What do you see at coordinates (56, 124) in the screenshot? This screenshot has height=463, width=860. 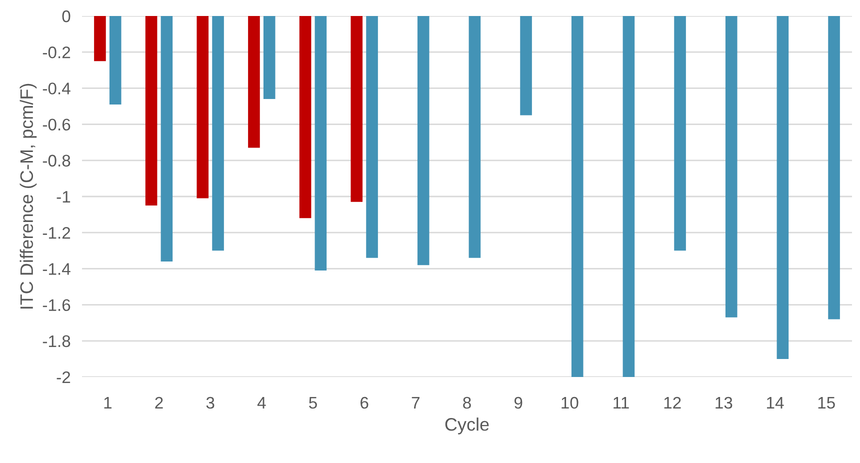 I see `y-tick-label: -0.6` at bounding box center [56, 124].